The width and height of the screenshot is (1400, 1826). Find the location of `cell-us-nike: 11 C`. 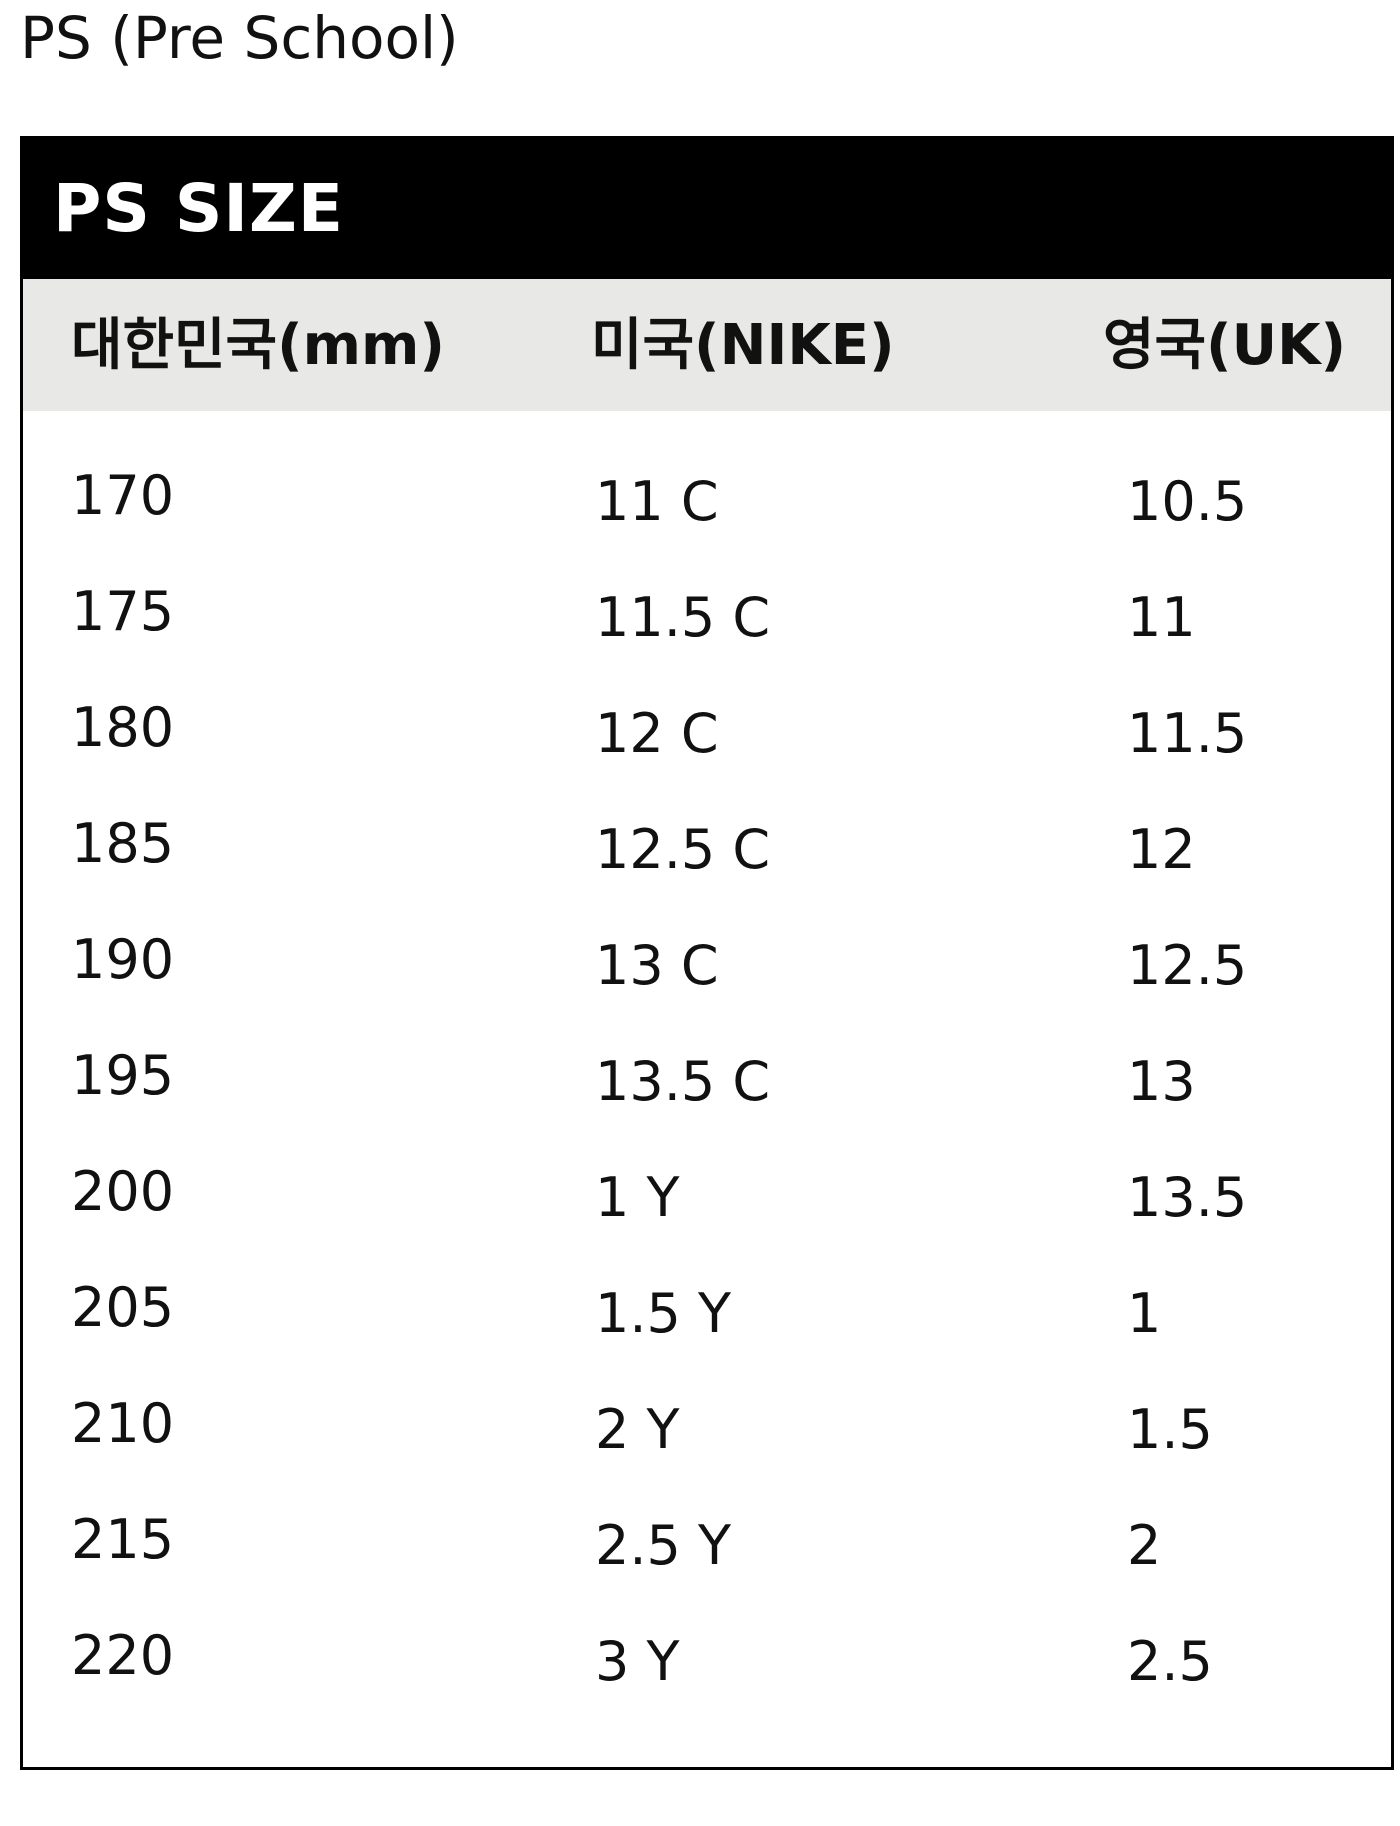

cell-us-nike: 11 C is located at coordinates (657, 501).